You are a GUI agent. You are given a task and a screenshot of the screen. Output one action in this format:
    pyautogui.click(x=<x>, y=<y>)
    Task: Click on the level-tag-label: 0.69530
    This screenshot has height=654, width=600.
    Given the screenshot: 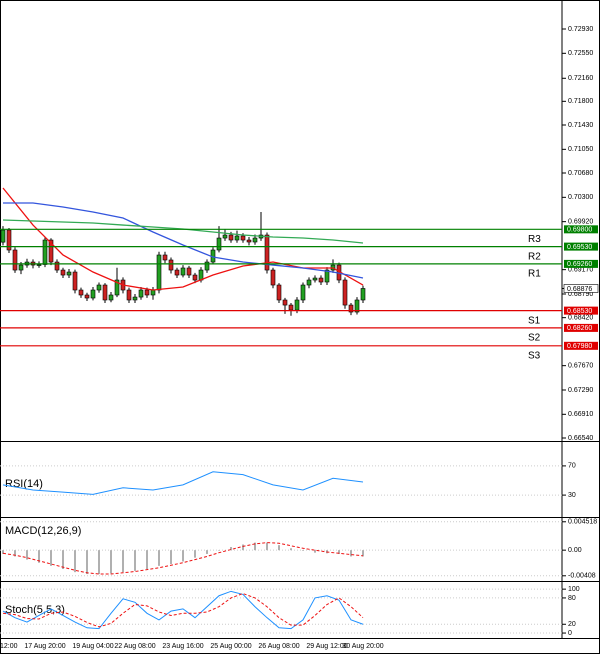 What is the action you would take?
    pyautogui.click(x=579, y=247)
    